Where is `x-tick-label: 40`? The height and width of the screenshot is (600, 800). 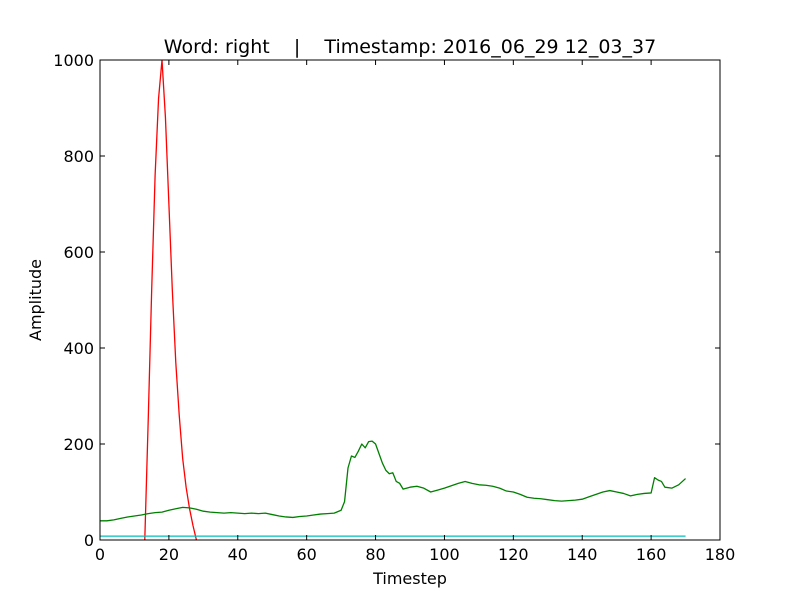 x-tick-label: 40 is located at coordinates (238, 554).